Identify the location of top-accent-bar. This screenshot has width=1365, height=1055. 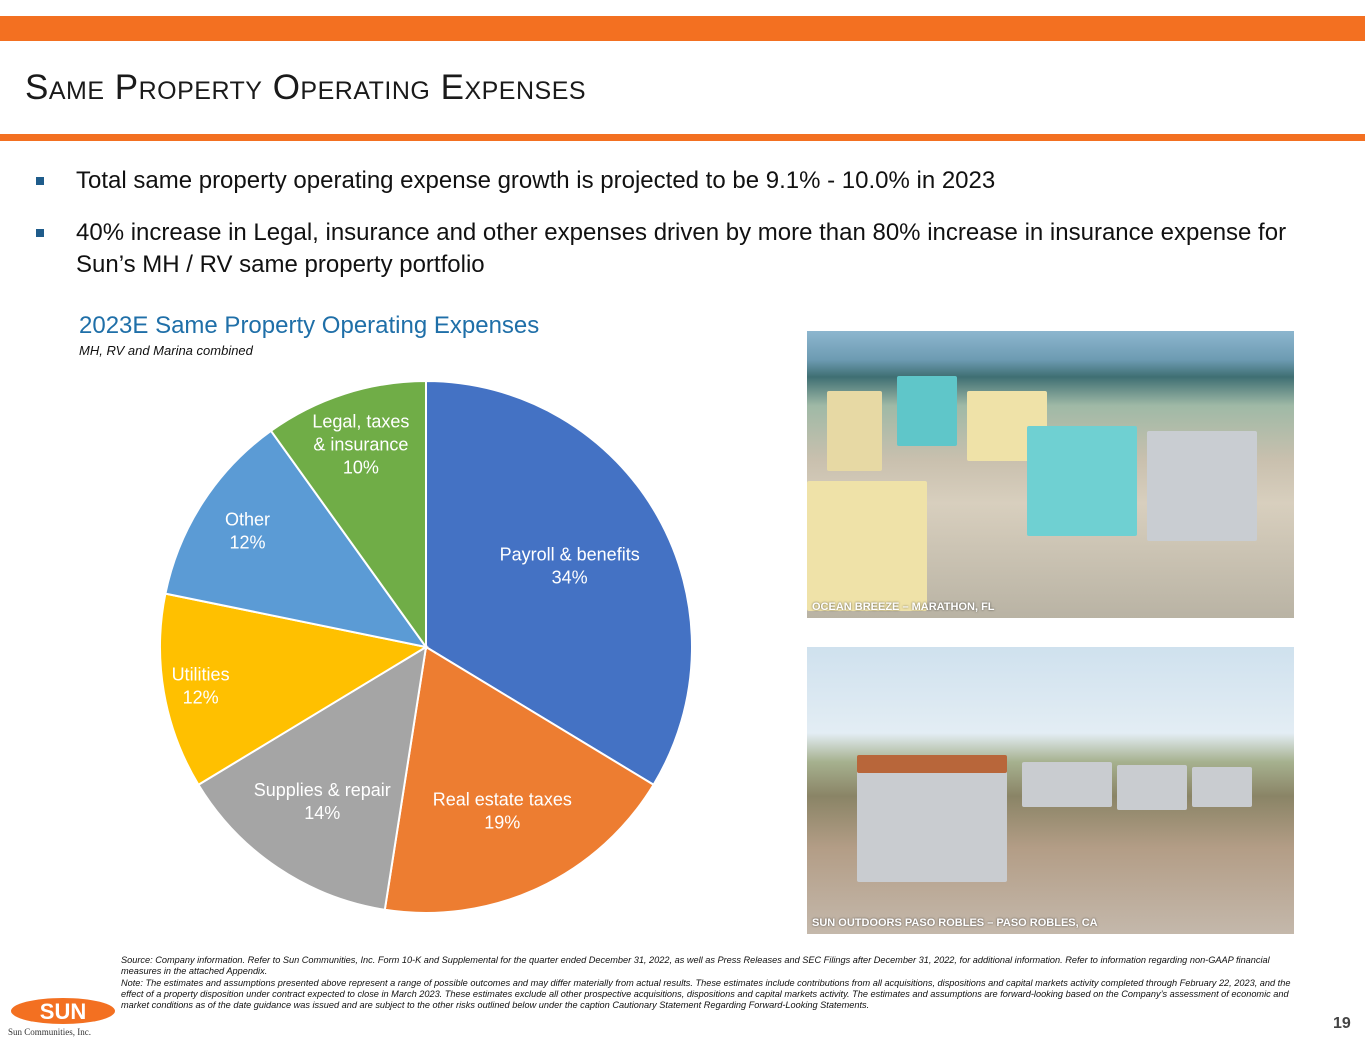
(682, 28).